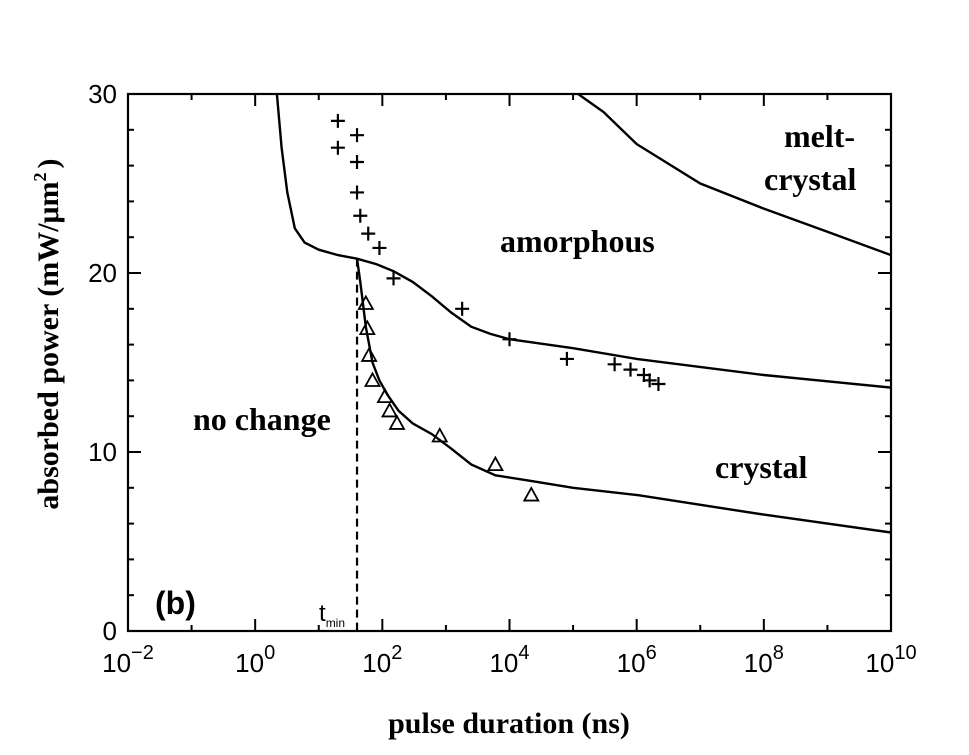 Image resolution: width=969 pixels, height=755 pixels. What do you see at coordinates (382, 660) in the screenshot?
I see `x-tick-label: 10²` at bounding box center [382, 660].